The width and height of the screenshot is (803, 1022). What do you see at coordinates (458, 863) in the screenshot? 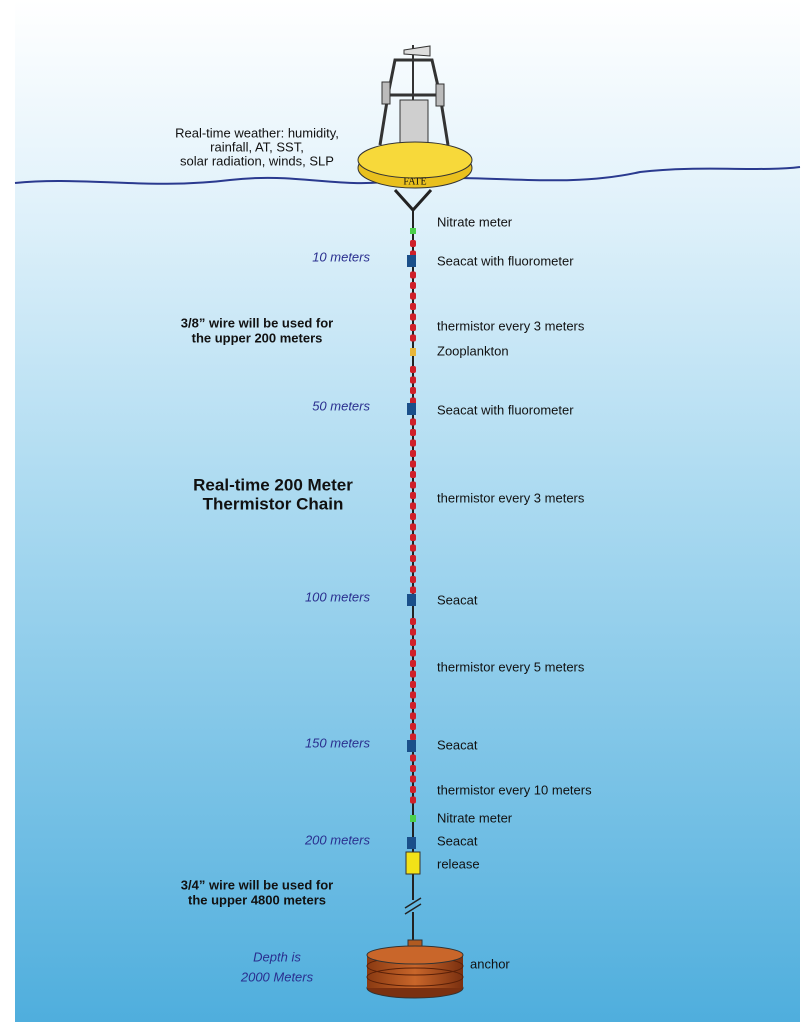
I see `instrument-label: release` at bounding box center [458, 863].